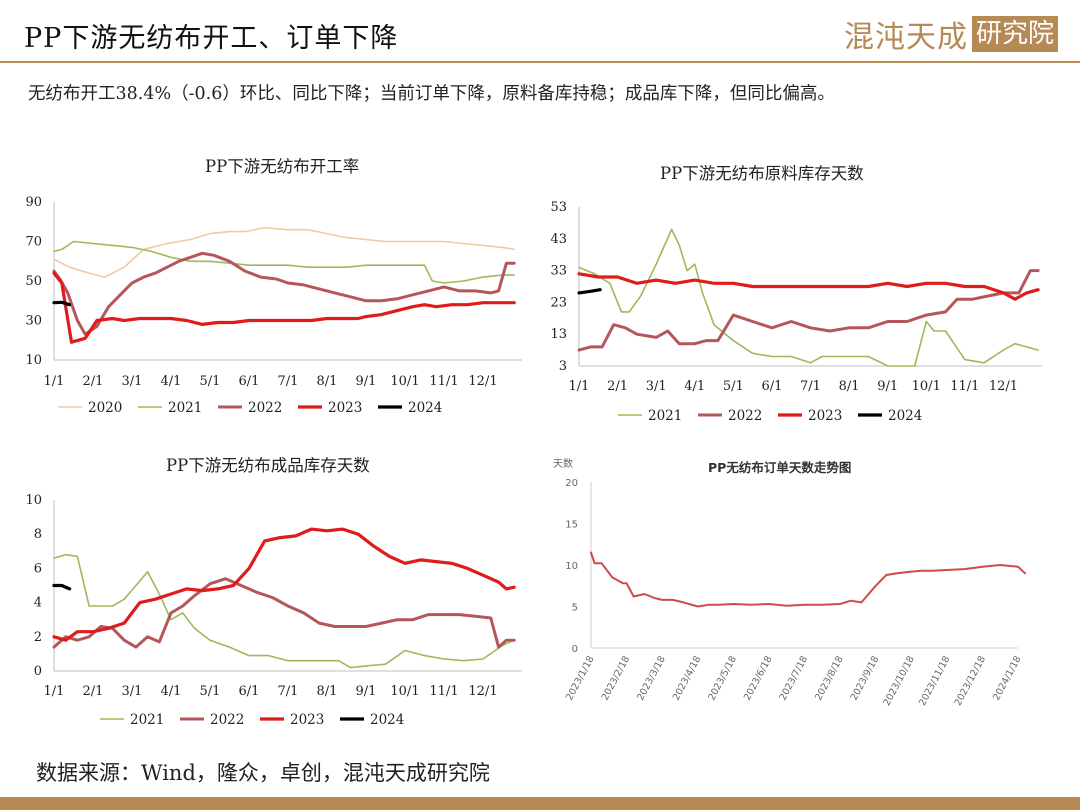 The height and width of the screenshot is (810, 1080). Describe the element at coordinates (558, 334) in the screenshot. I see `y-tick-label: 13` at that location.